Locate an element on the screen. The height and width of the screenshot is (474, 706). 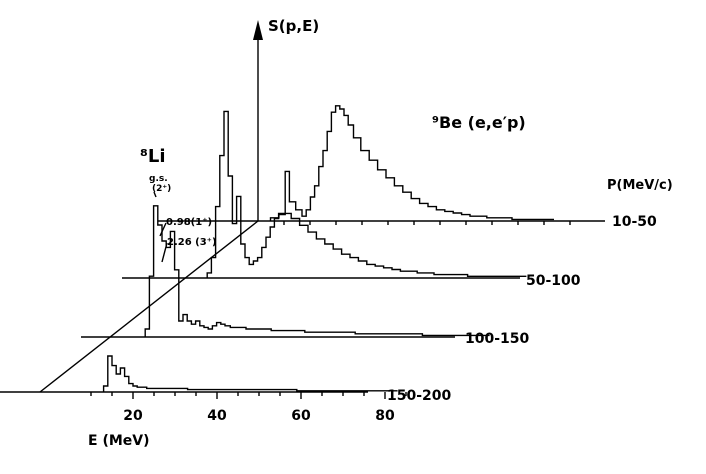
level-226-pointer is located at coordinates (164, 252).